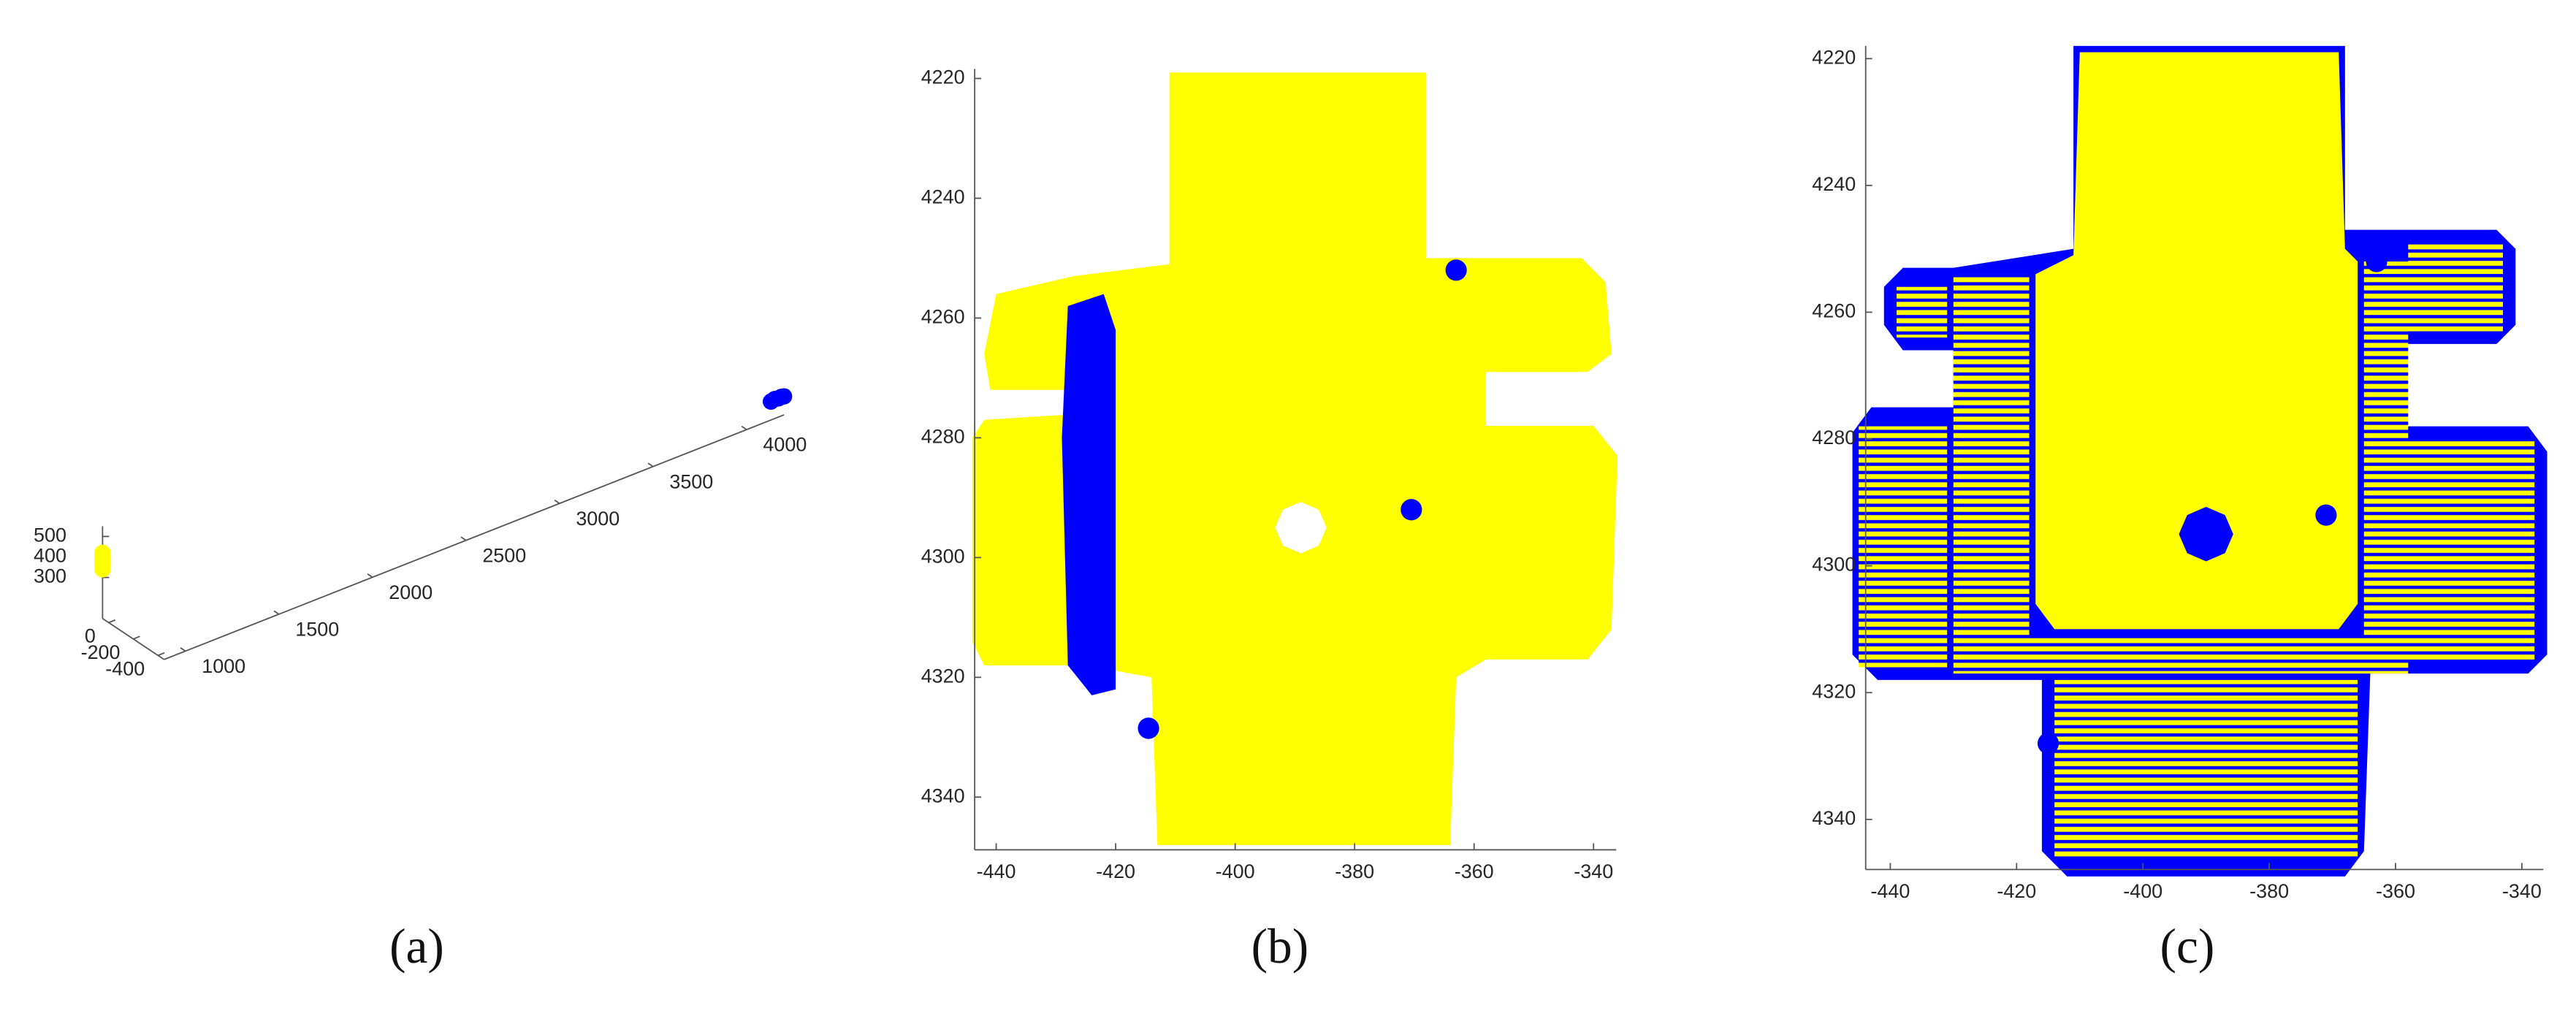 The height and width of the screenshot is (1027, 2576). I want to click on panel-caption: (a), so click(416, 946).